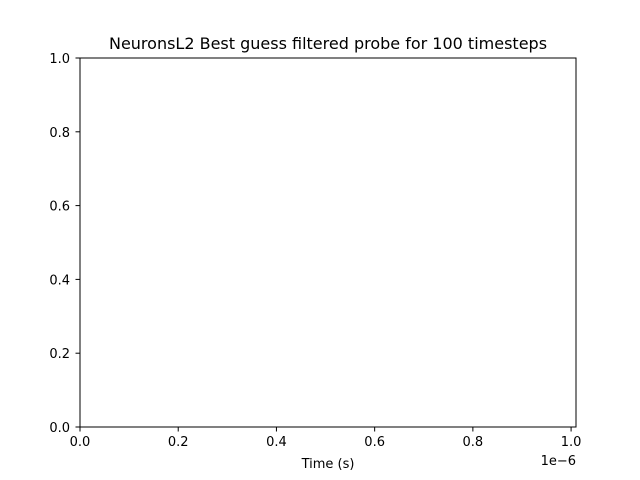 The width and height of the screenshot is (640, 480). I want to click on x-axis-ticks: 0.0 0.2 0.4 0.6 0.8 1.0, so click(326, 438).